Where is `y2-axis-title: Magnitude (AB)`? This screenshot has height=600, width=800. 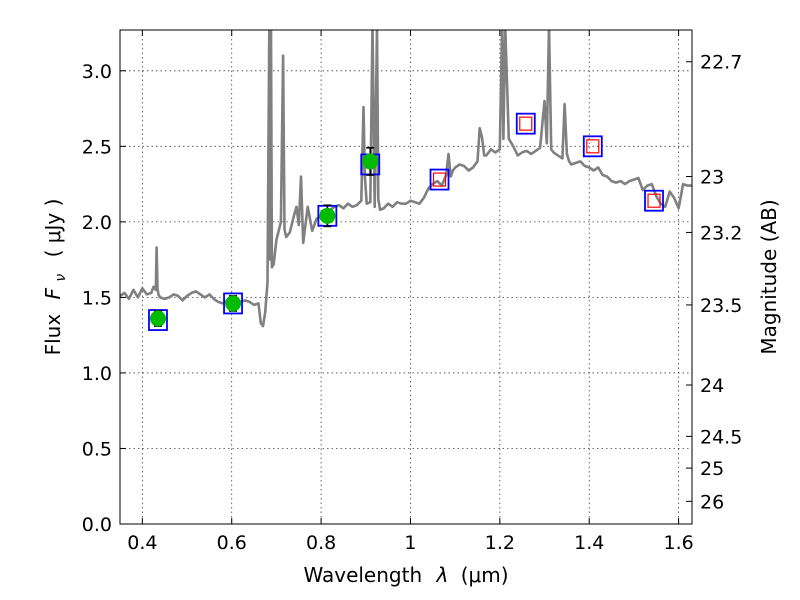
y2-axis-title: Magnitude (AB) is located at coordinates (769, 276).